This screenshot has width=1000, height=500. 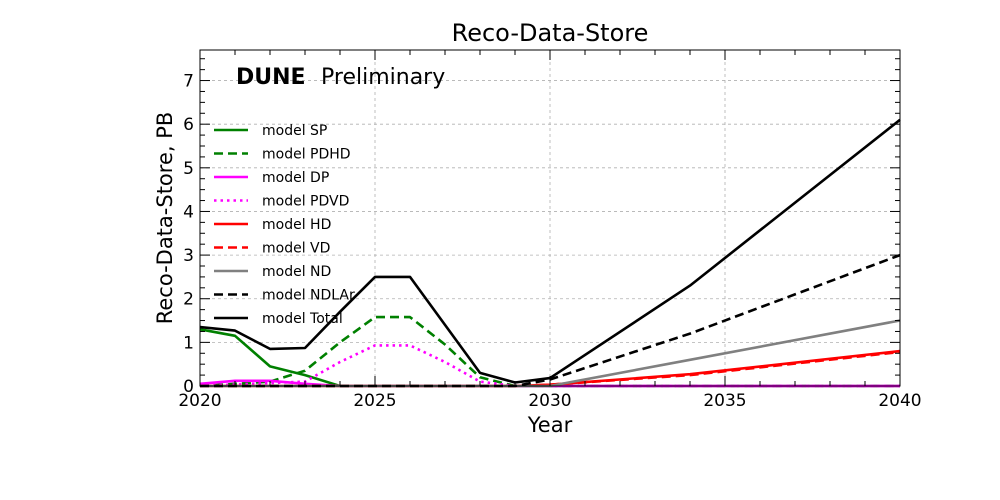 What do you see at coordinates (188, 125) in the screenshot?
I see `y-tick-label: 6` at bounding box center [188, 125].